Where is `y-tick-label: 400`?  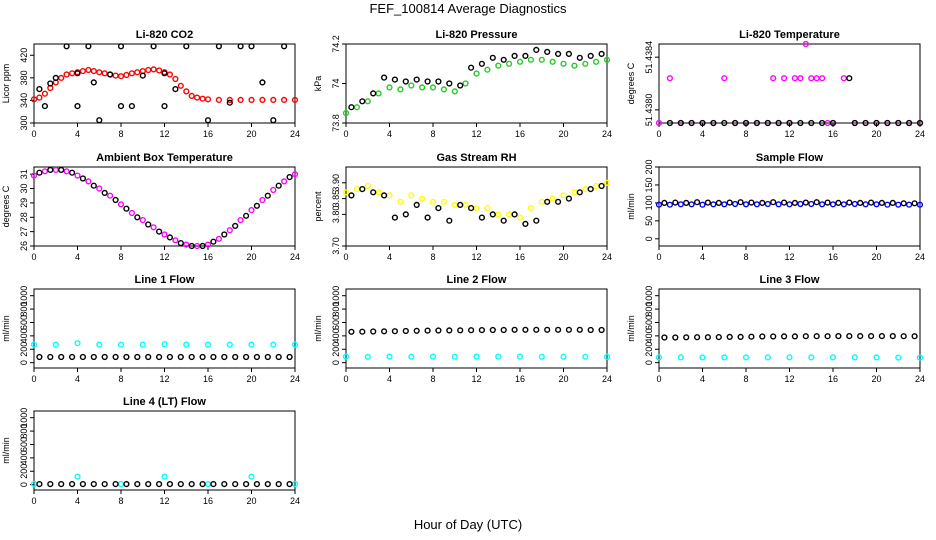 y-tick-label: 400 is located at coordinates (24, 457).